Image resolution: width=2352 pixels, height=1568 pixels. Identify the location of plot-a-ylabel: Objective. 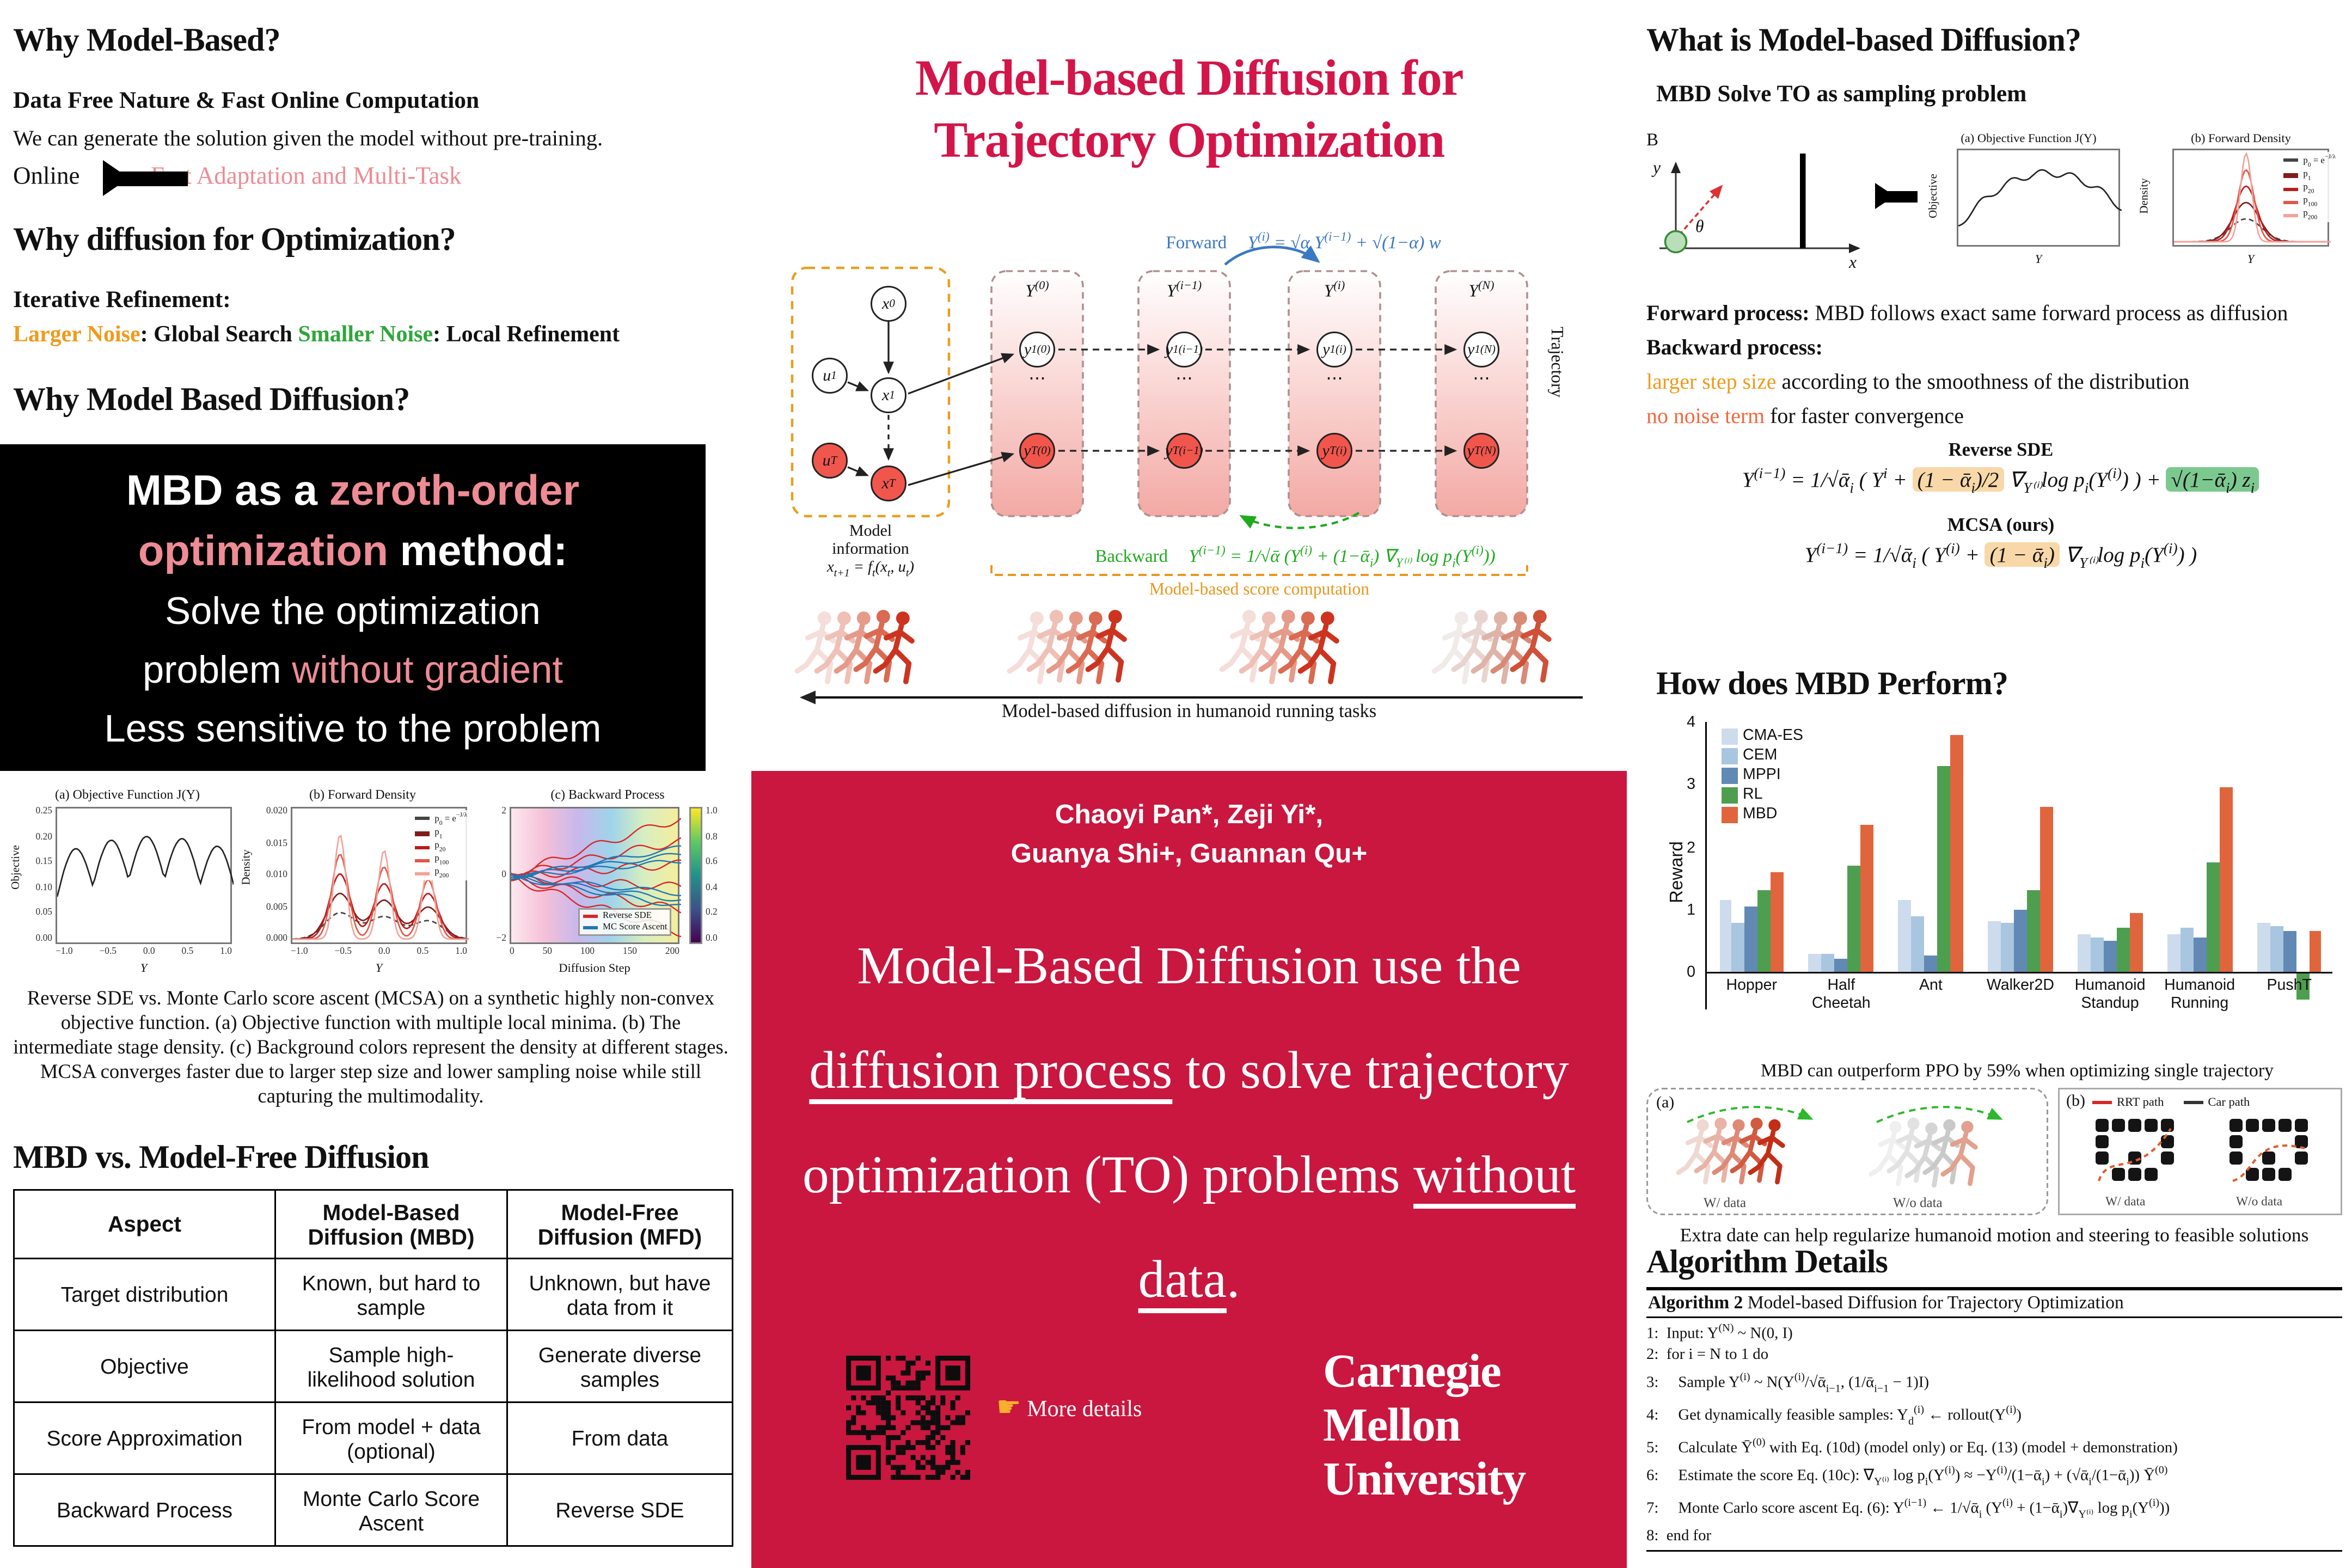
(15, 867).